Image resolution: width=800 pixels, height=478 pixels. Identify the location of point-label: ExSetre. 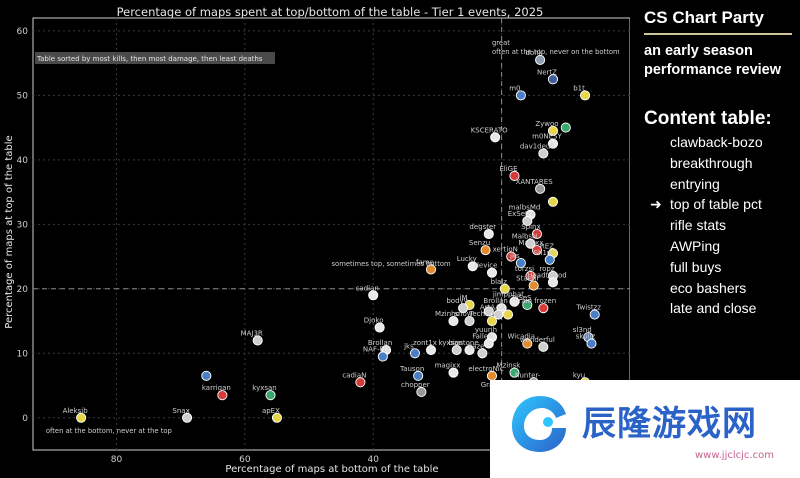
(521, 214).